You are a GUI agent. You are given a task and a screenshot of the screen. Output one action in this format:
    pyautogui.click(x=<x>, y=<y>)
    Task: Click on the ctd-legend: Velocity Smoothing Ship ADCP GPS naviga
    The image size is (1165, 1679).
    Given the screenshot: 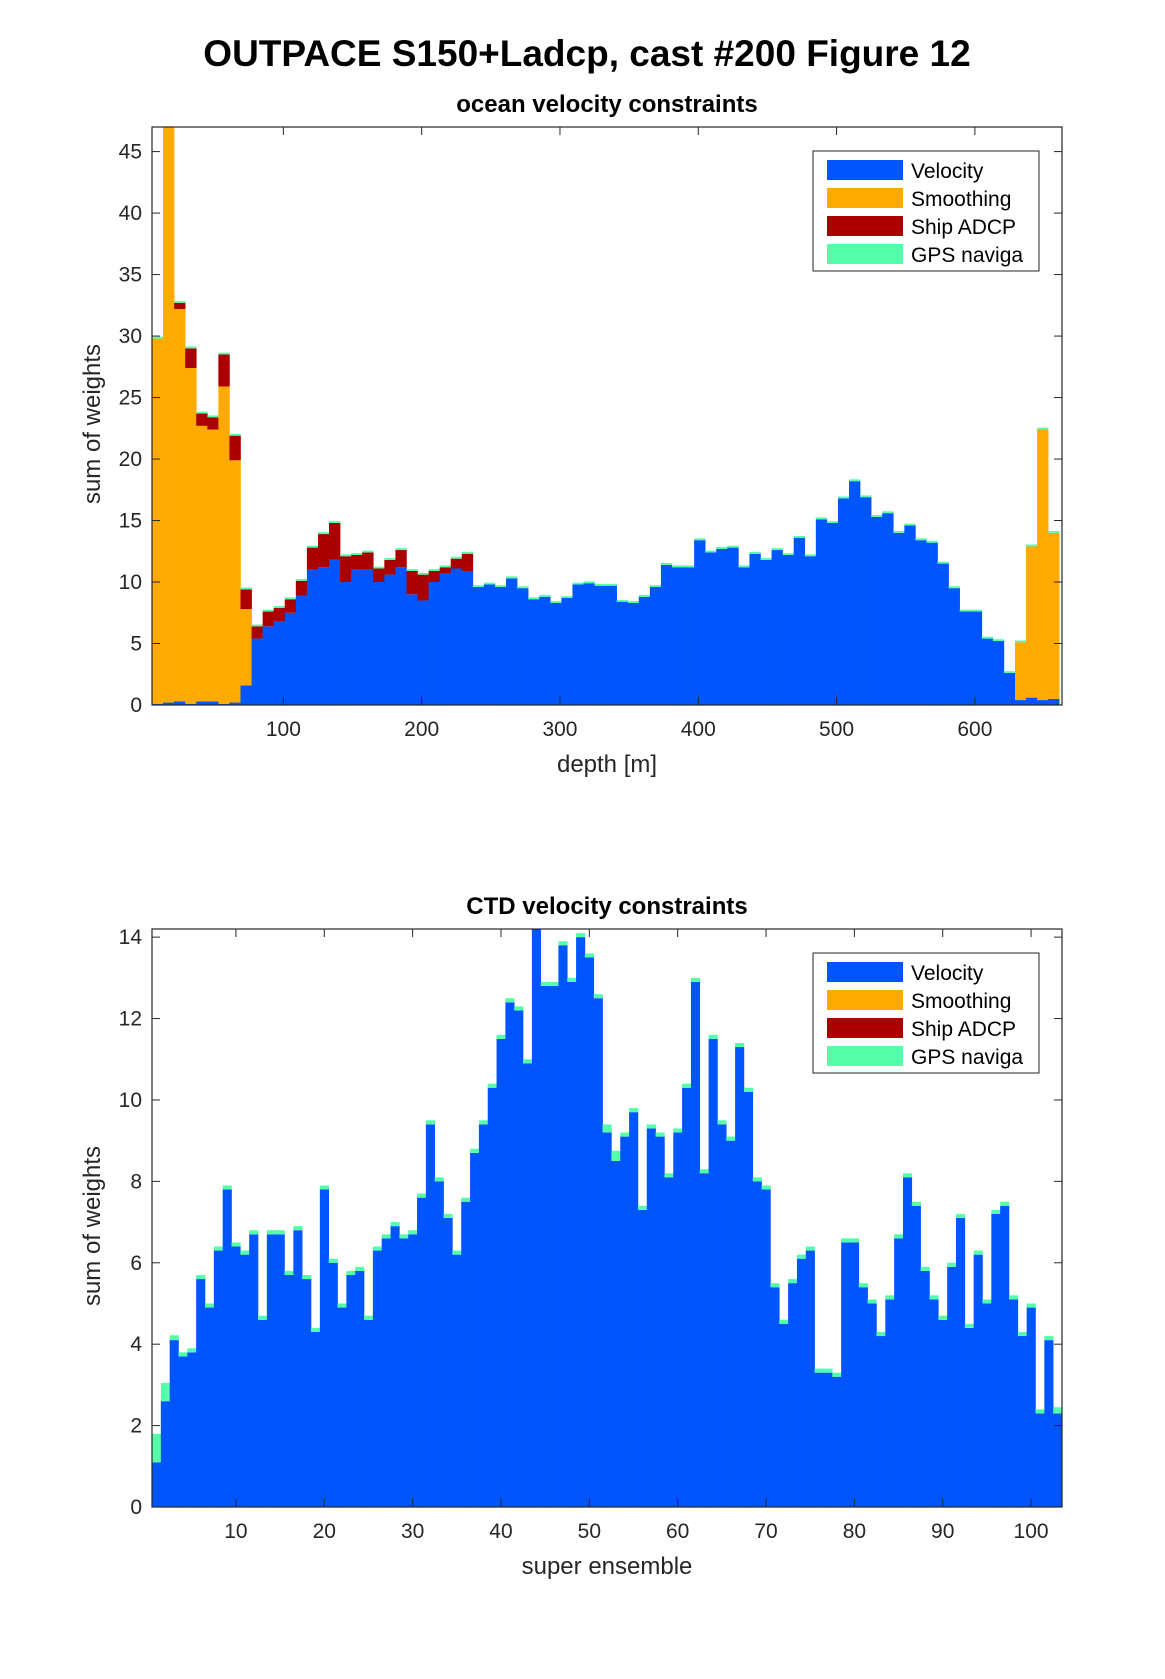 What is the action you would take?
    pyautogui.click(x=926, y=1013)
    